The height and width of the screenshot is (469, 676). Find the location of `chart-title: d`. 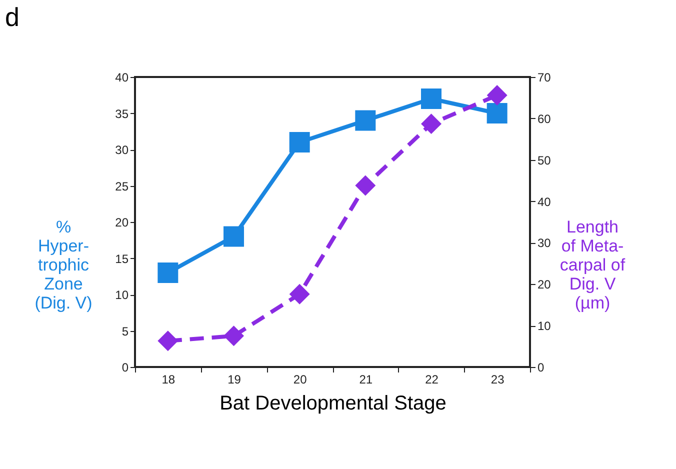

chart-title: d is located at coordinates (12, 17).